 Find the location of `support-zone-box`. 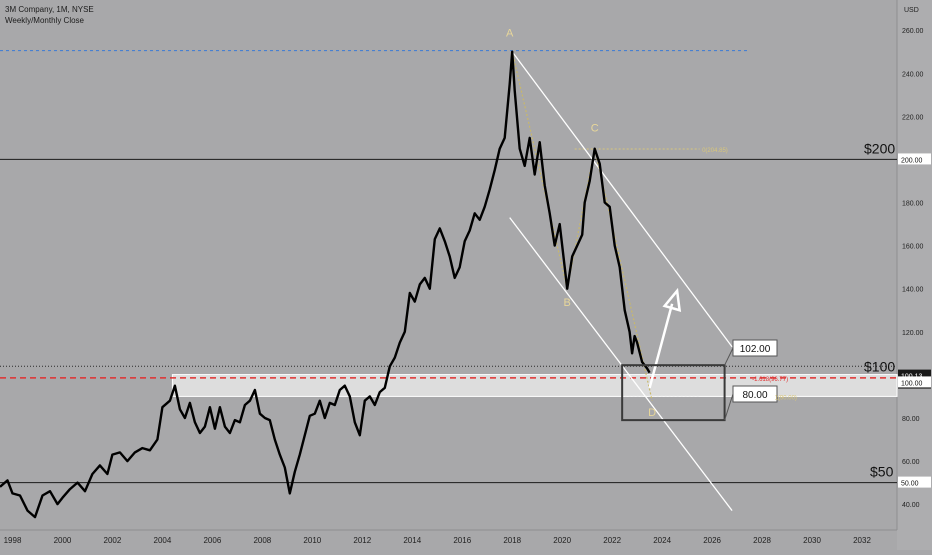

support-zone-box is located at coordinates (534, 385).